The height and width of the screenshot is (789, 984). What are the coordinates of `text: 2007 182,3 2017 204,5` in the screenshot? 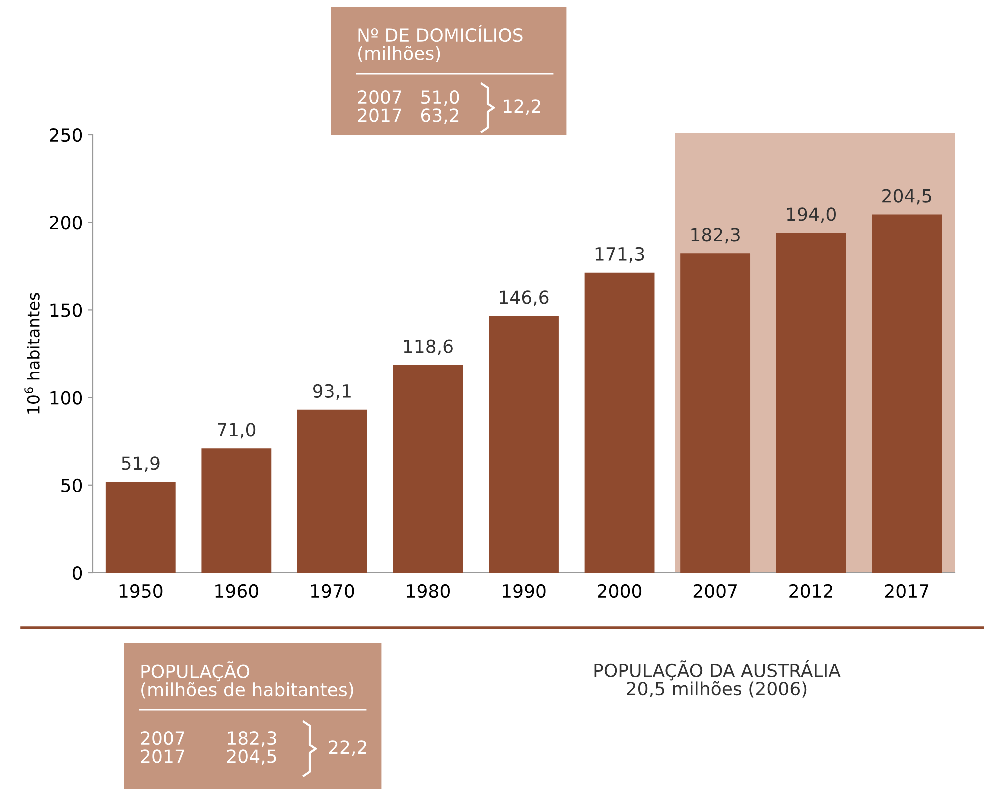 It's located at (208, 749).